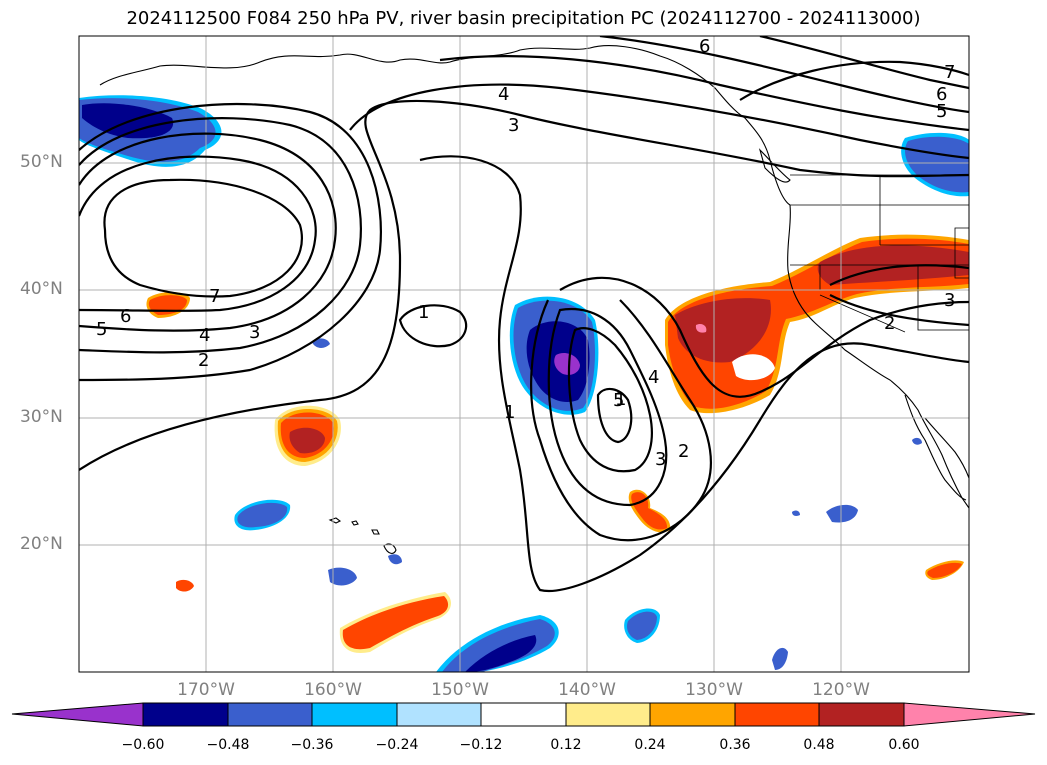  Describe the element at coordinates (41, 417) in the screenshot. I see `lat-label: 30°N` at that location.